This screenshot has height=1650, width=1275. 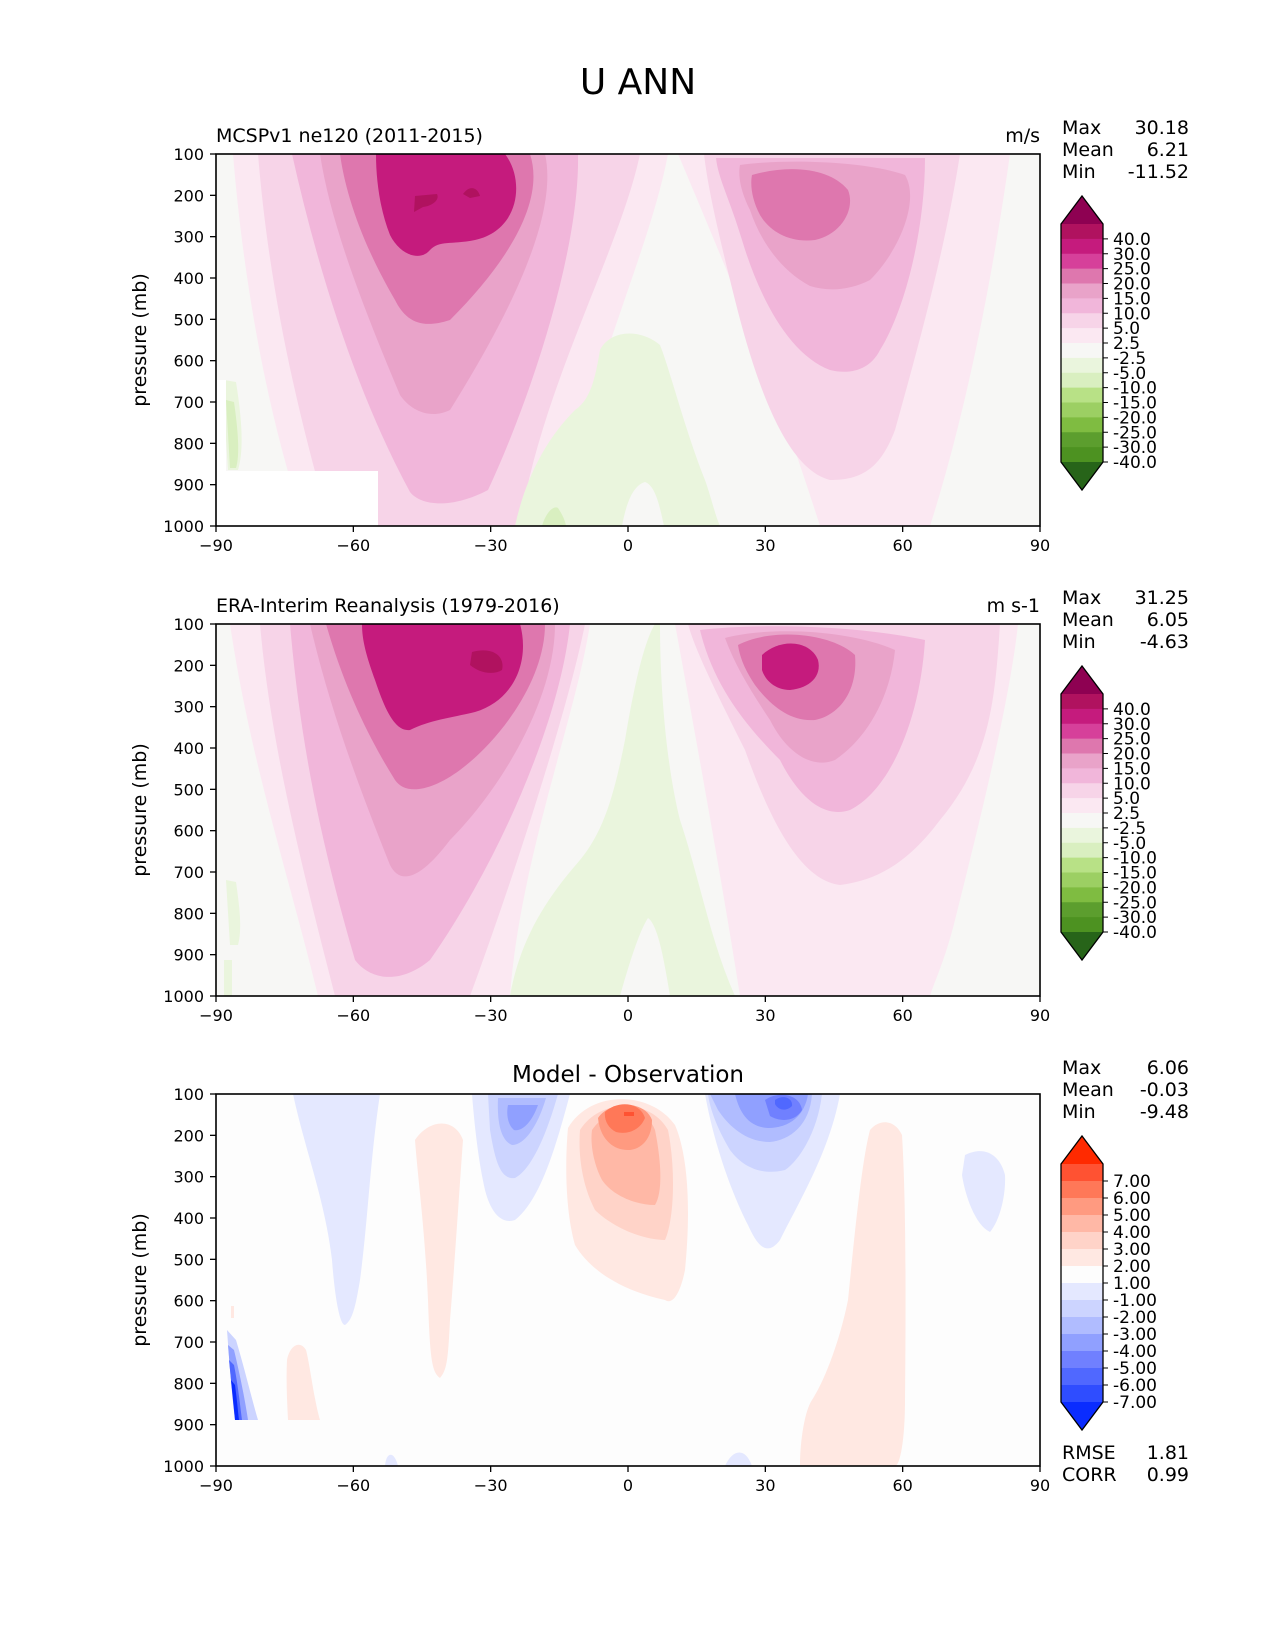 I want to click on colorbar-label: -1.00, so click(x=1135, y=1301).